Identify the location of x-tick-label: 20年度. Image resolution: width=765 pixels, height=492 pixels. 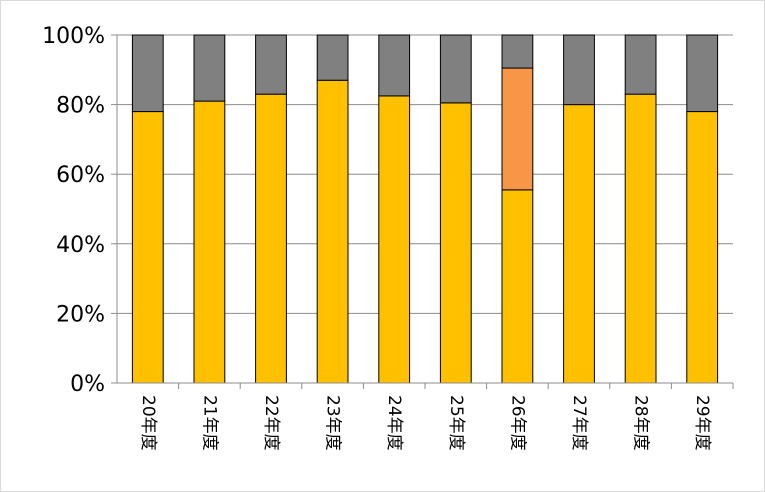
(148, 423).